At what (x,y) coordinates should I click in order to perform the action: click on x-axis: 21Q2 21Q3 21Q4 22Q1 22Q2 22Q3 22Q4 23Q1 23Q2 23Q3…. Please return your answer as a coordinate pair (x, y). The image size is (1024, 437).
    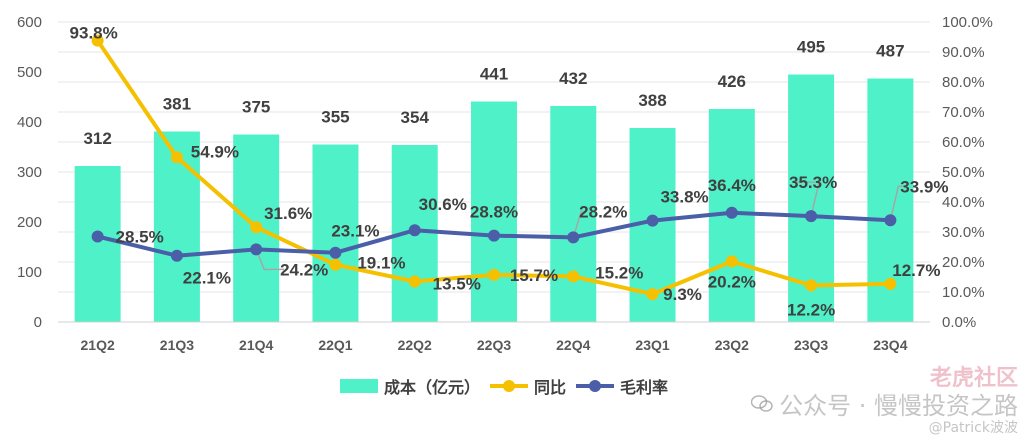
    Looking at the image, I should click on (494, 337).